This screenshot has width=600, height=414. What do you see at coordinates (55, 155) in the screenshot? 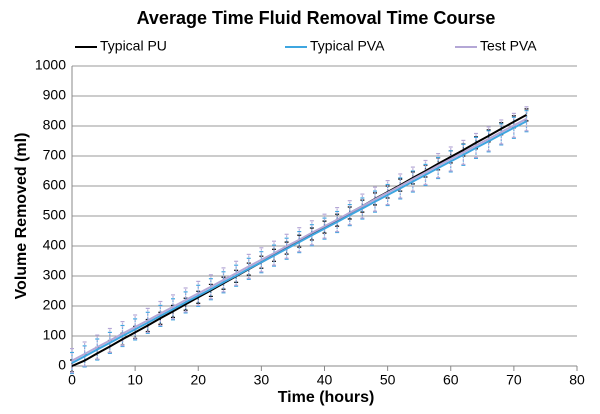
I see `y-tick-label: 700` at bounding box center [55, 155].